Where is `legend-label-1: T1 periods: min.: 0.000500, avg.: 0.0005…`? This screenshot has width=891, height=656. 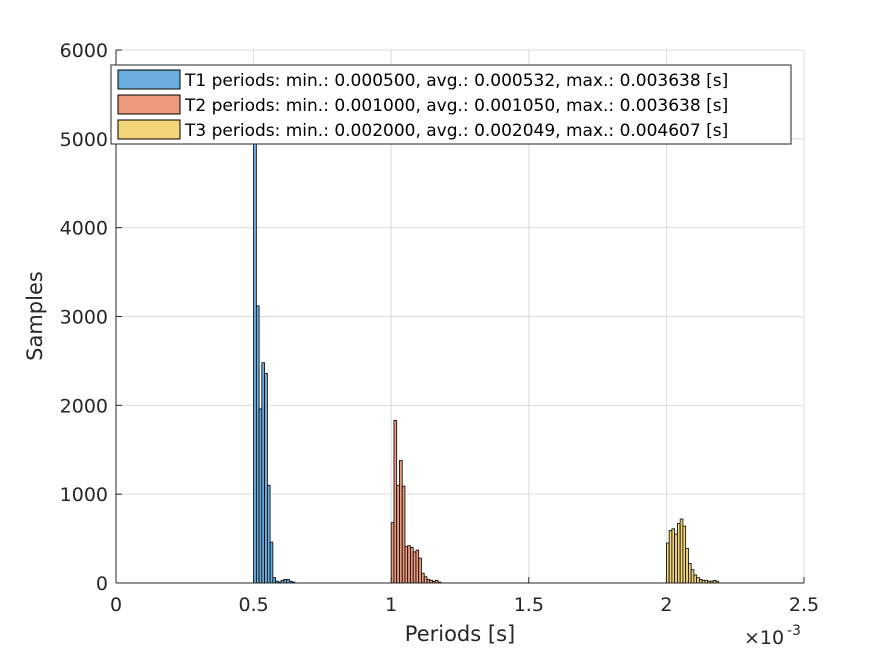
legend-label-1: T1 periods: min.: 0.000500, avg.: 0.0005… is located at coordinates (456, 81).